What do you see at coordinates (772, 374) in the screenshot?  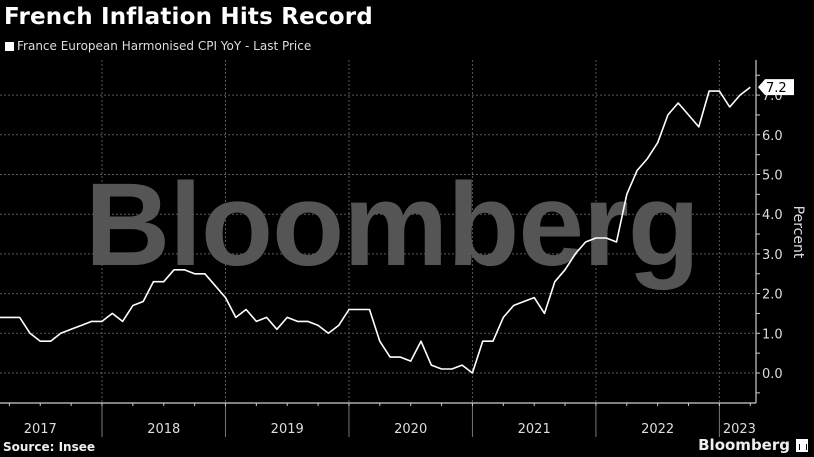 I see `y-tick-label: 0.0` at bounding box center [772, 374].